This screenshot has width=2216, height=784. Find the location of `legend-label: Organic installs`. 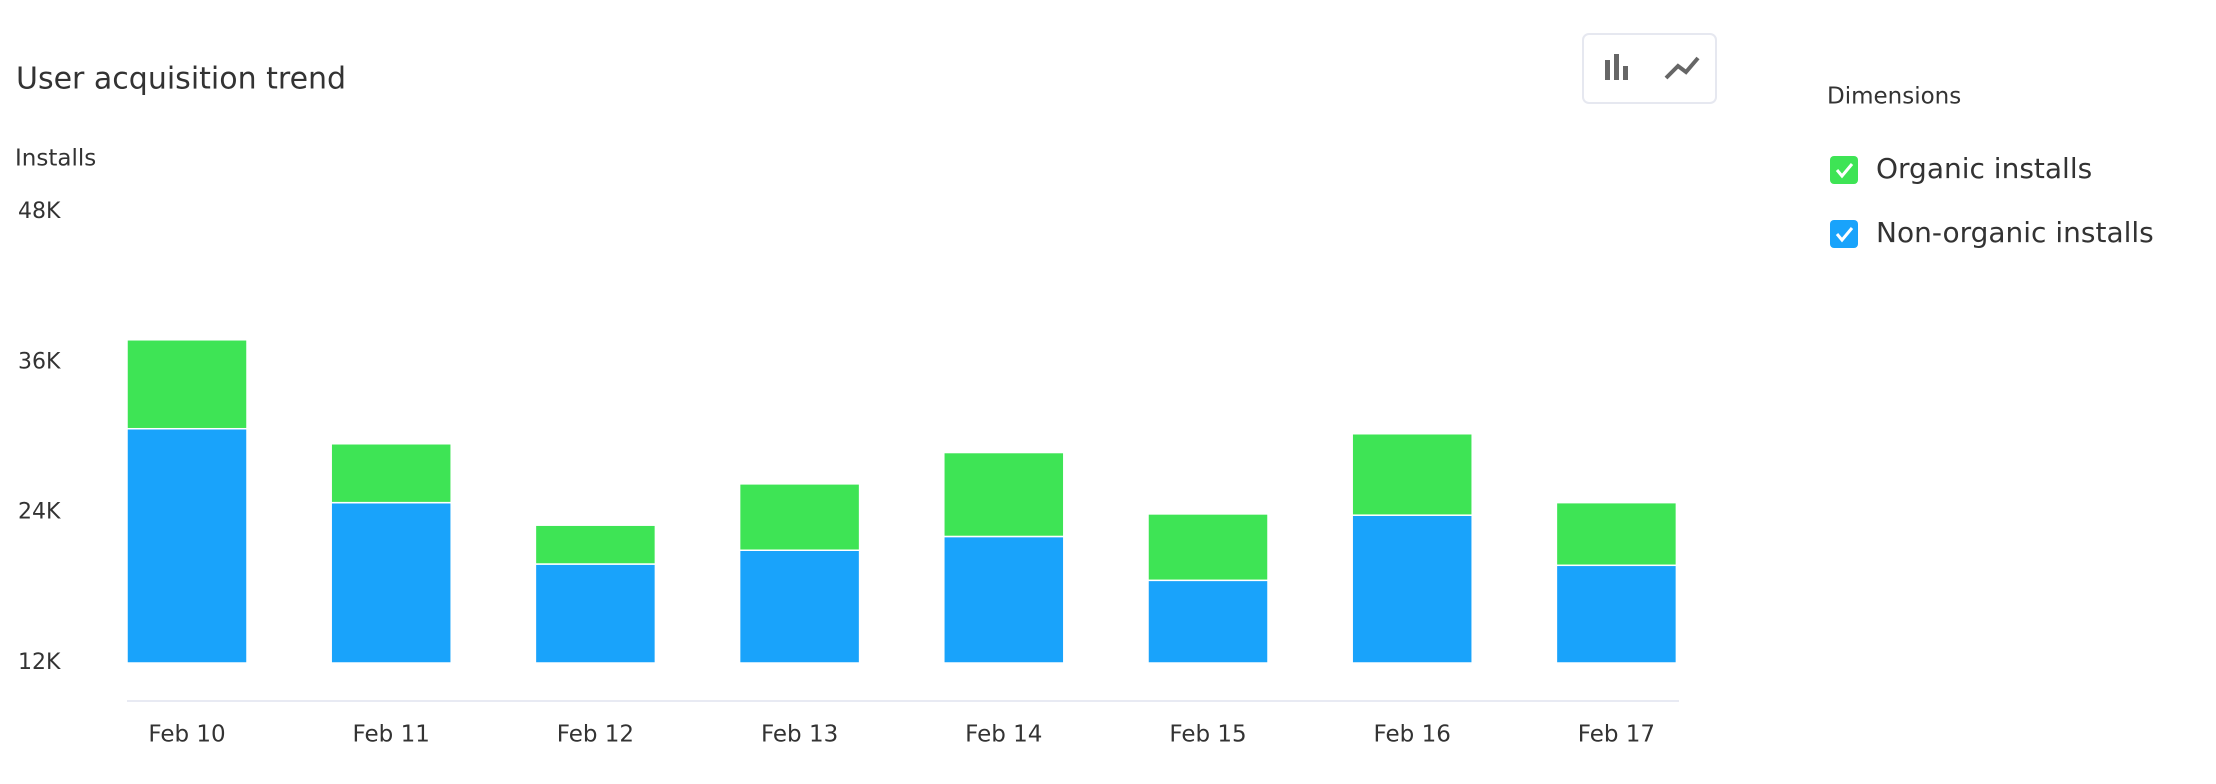

legend-label: Organic installs is located at coordinates (1984, 168).